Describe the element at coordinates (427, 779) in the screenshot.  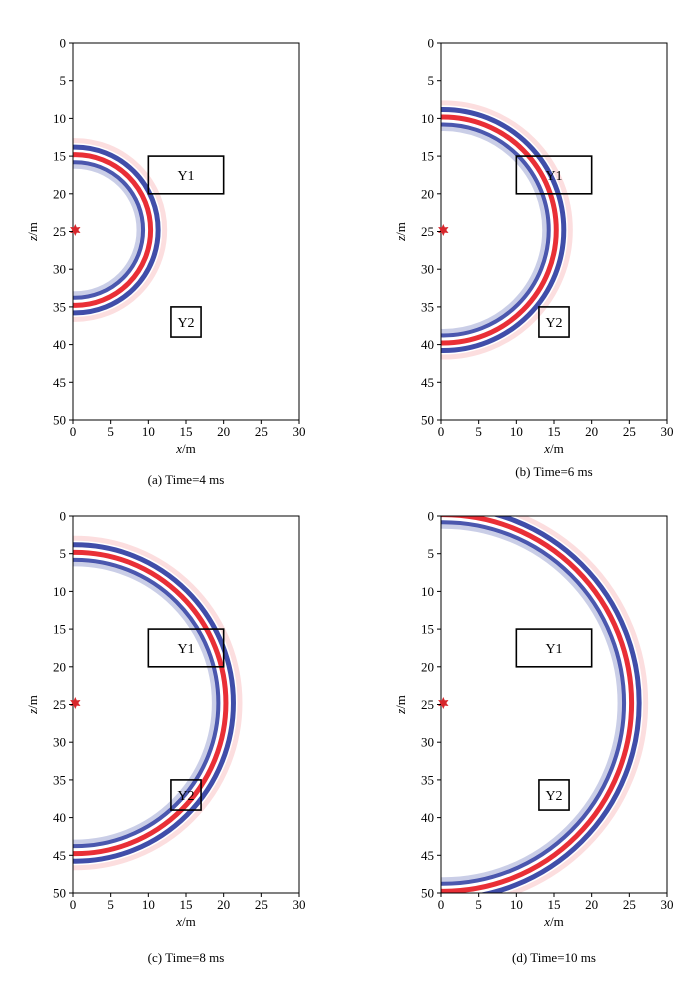
I see `y-tick-label: 35` at that location.